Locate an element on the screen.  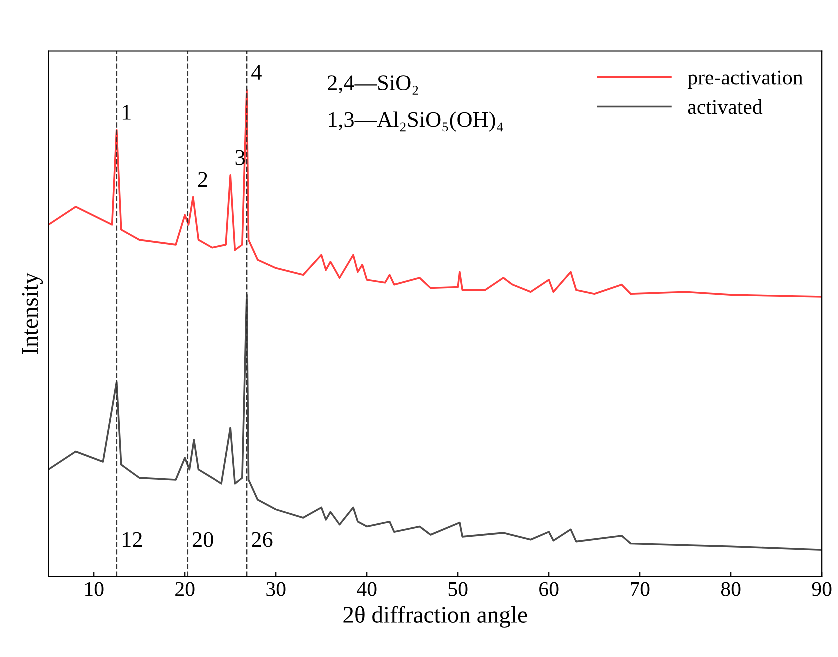
legend-label: pre-activation is located at coordinates (746, 80).